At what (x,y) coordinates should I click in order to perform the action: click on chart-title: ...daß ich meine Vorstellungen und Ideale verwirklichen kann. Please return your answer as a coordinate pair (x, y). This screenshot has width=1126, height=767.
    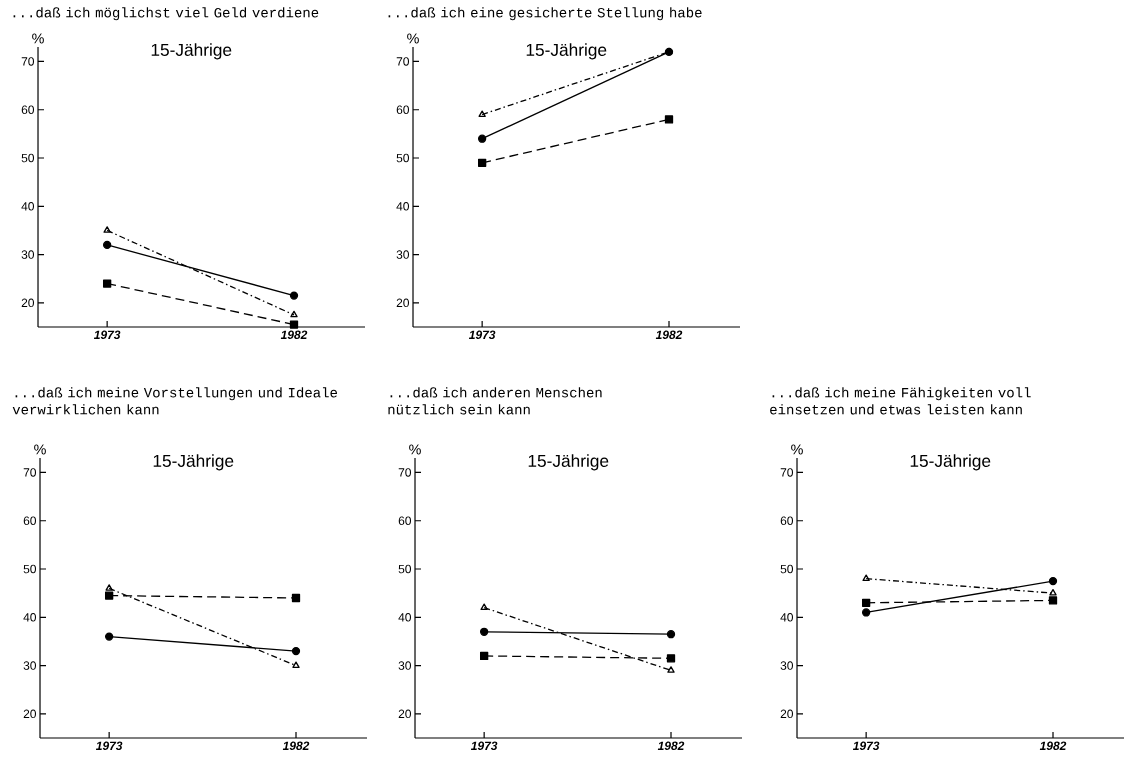
    Looking at the image, I should click on (175, 401).